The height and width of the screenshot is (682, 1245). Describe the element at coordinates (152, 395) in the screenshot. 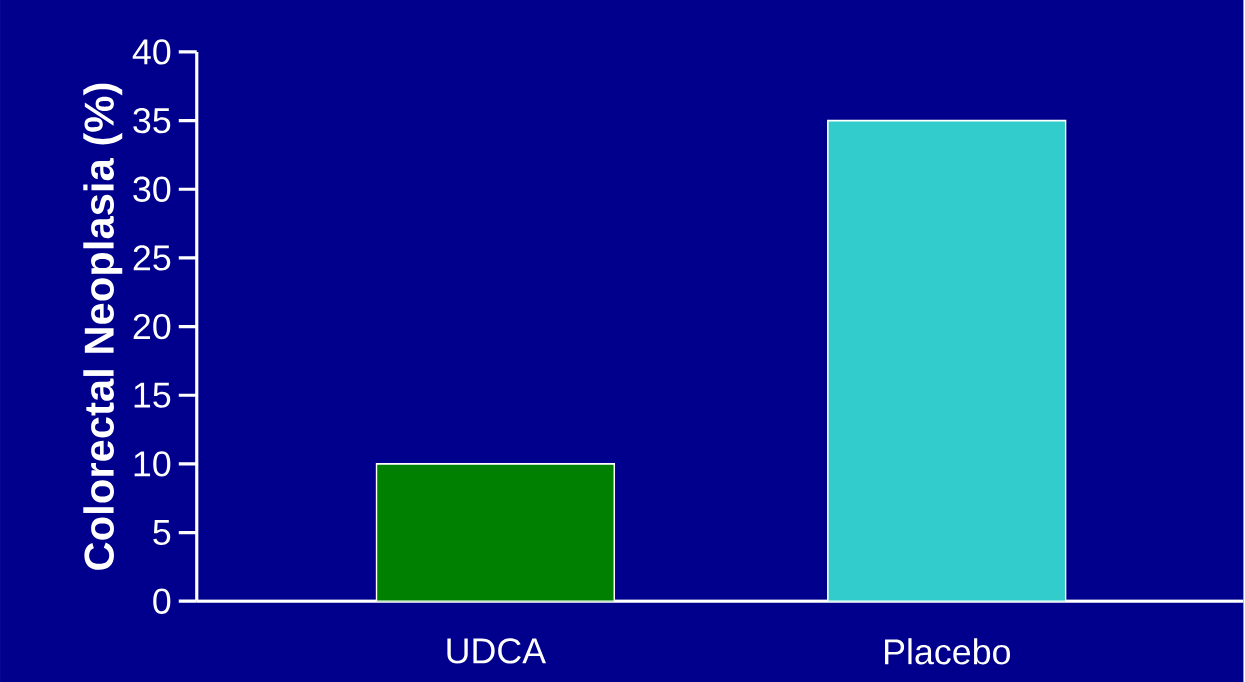

I see `y-tick-label: 15` at that location.